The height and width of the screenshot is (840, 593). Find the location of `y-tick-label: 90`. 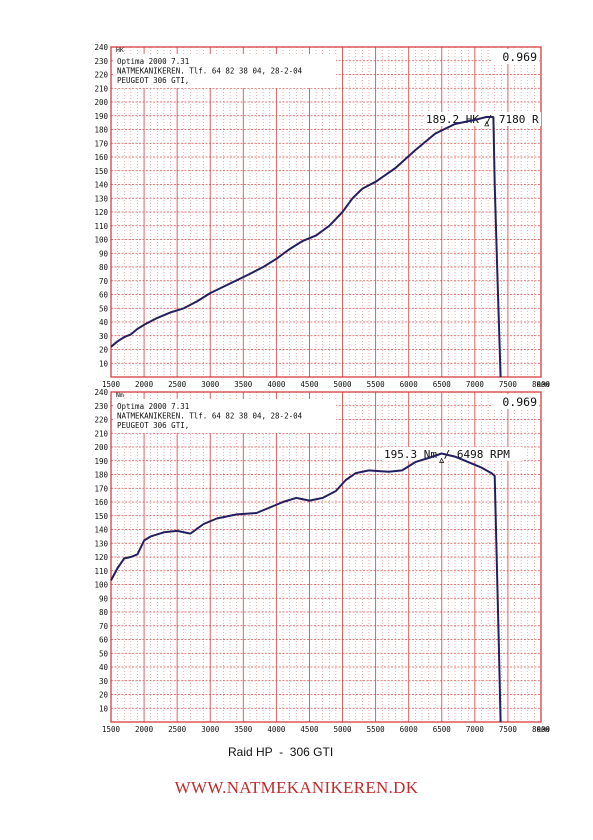

y-tick-label: 90 is located at coordinates (104, 253).